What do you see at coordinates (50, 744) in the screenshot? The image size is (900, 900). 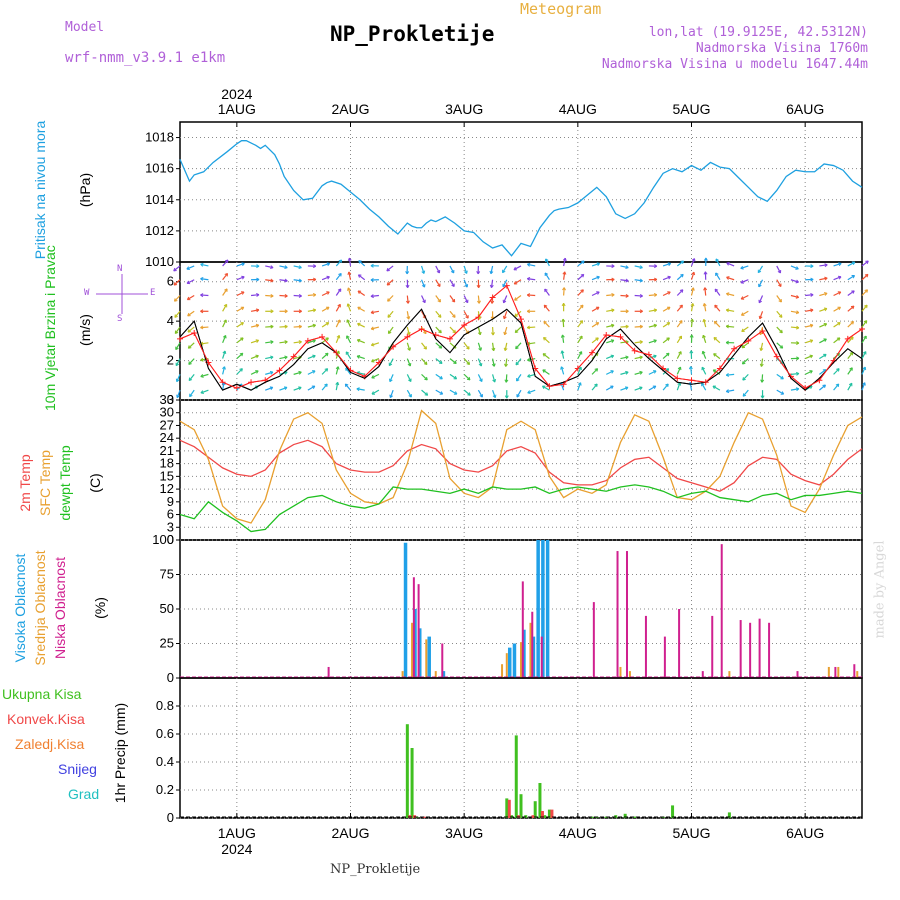 I see `legend-freezing-rain: Zaledj.Kisa` at bounding box center [50, 744].